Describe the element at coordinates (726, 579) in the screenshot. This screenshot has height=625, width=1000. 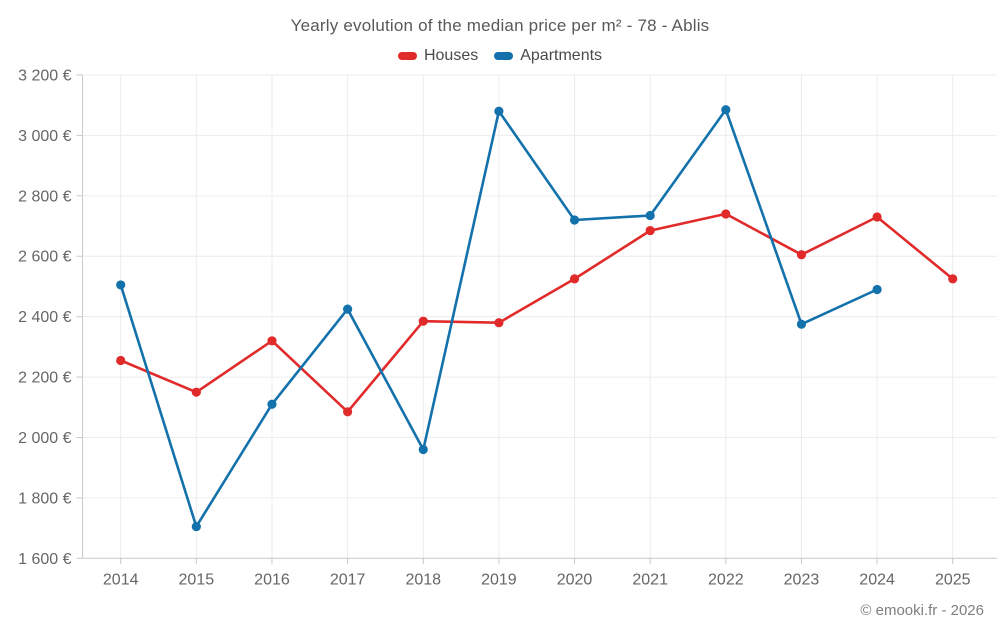
I see `x-tick-label: 2022` at that location.